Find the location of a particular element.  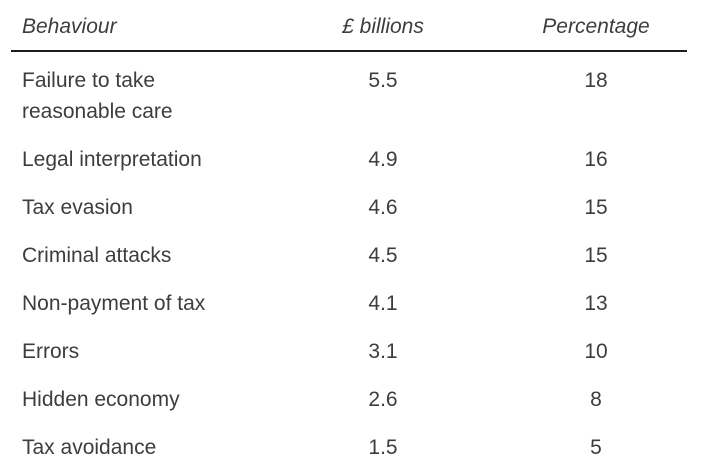

table-row: Legal interpretation 4.9 16 is located at coordinates (349, 159).